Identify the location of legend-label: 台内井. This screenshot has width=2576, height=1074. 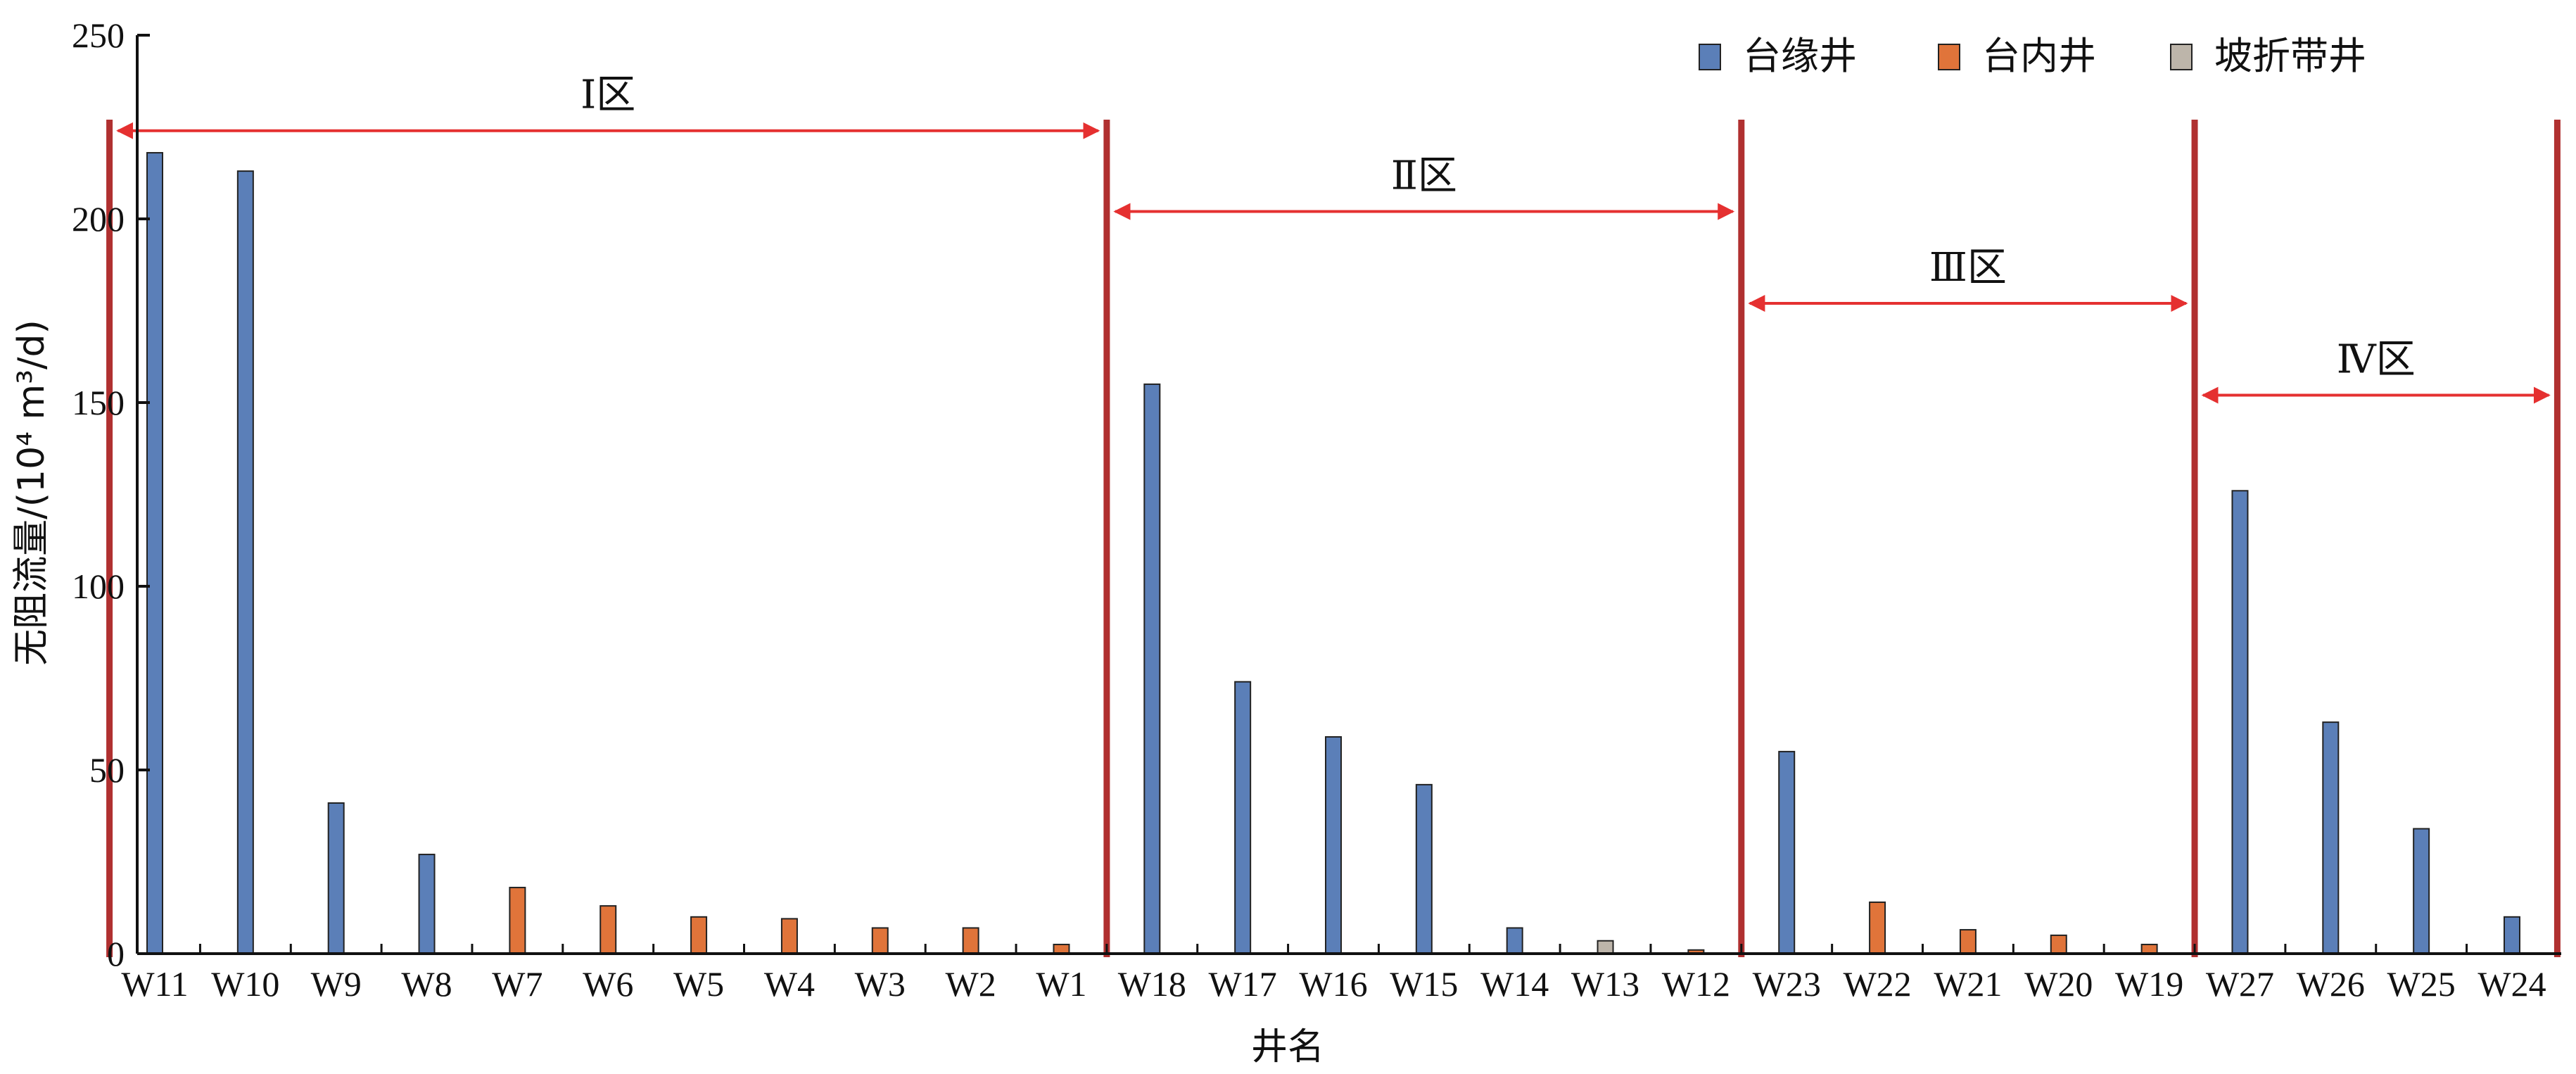
(2039, 56).